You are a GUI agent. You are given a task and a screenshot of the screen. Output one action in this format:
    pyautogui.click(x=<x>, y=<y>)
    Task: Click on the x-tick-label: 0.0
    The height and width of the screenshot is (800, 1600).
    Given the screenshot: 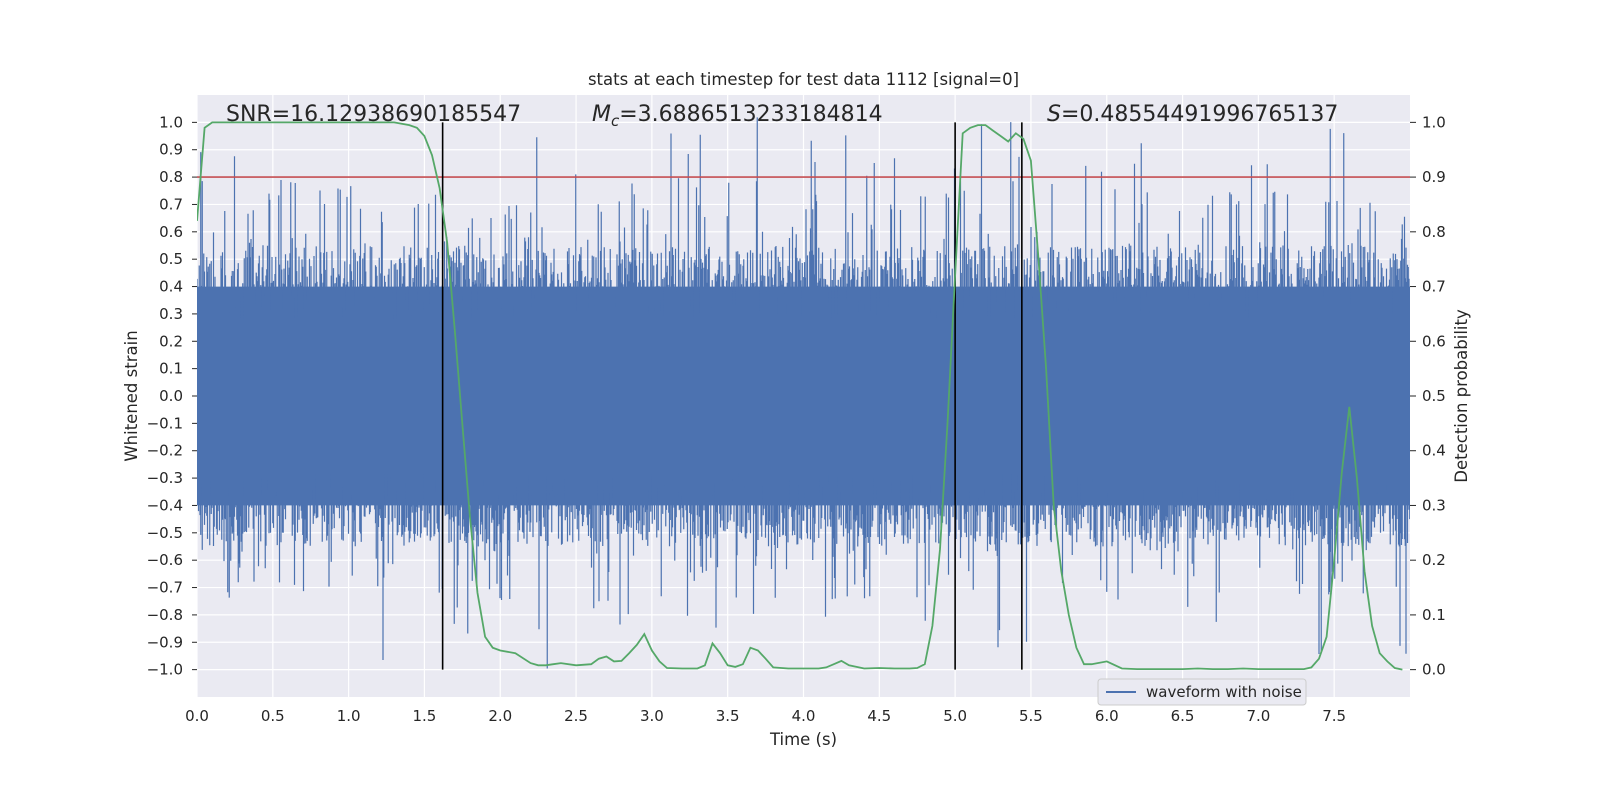 What is the action you would take?
    pyautogui.click(x=197, y=716)
    